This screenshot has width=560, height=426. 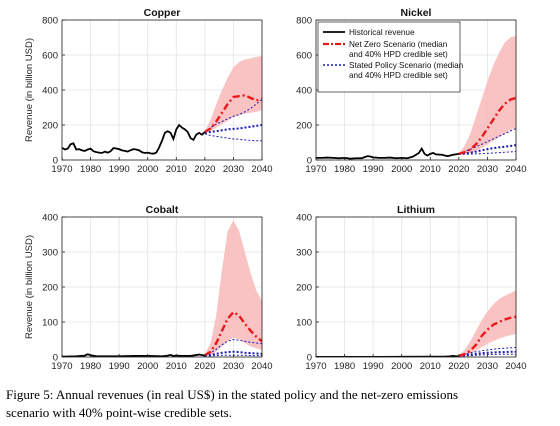 I want to click on legend-label: Stated Policy Scenario (median, so click(x=406, y=65).